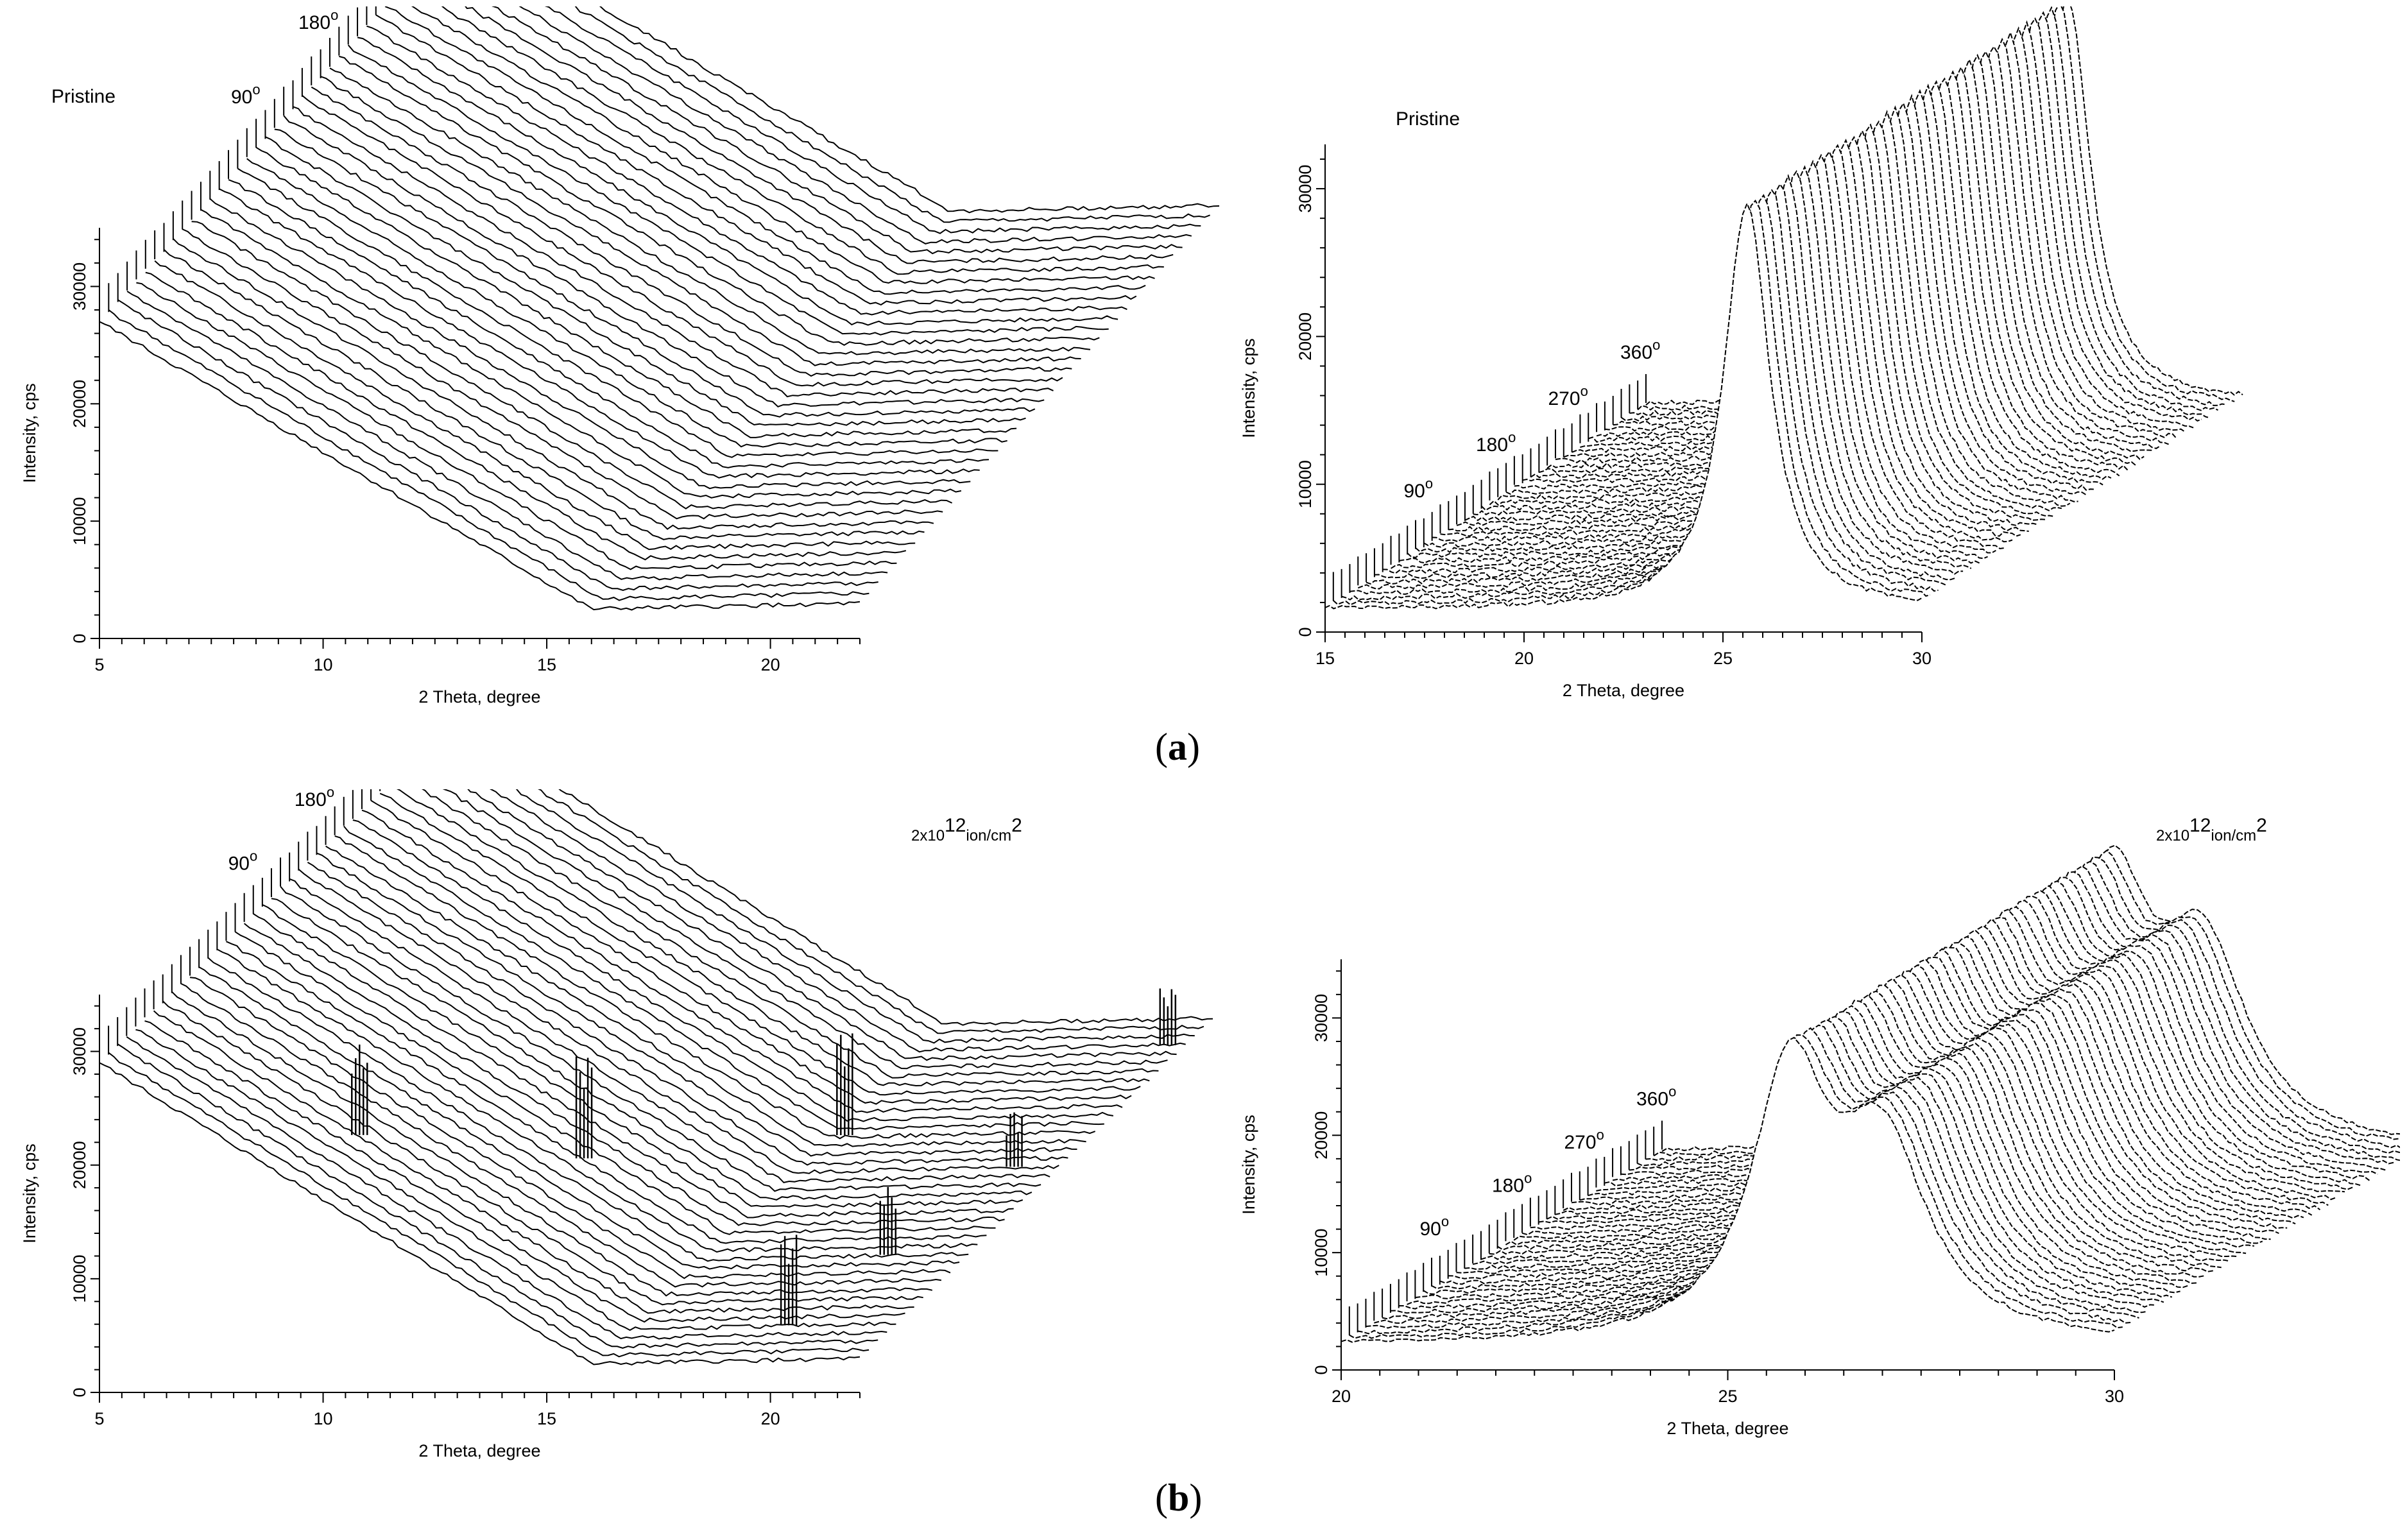 The width and height of the screenshot is (2407, 1540). I want to click on title-part: 2x10, so click(2172, 835).